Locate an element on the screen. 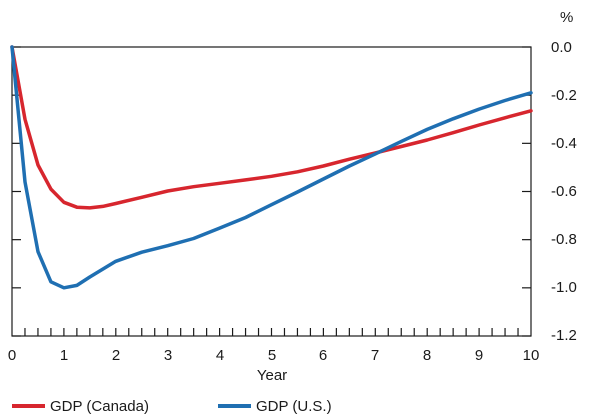  y-tick-labels: 0.0 -0.2 -0.4 -0.6 -0.8 -1.0 -1.2 is located at coordinates (564, 191).